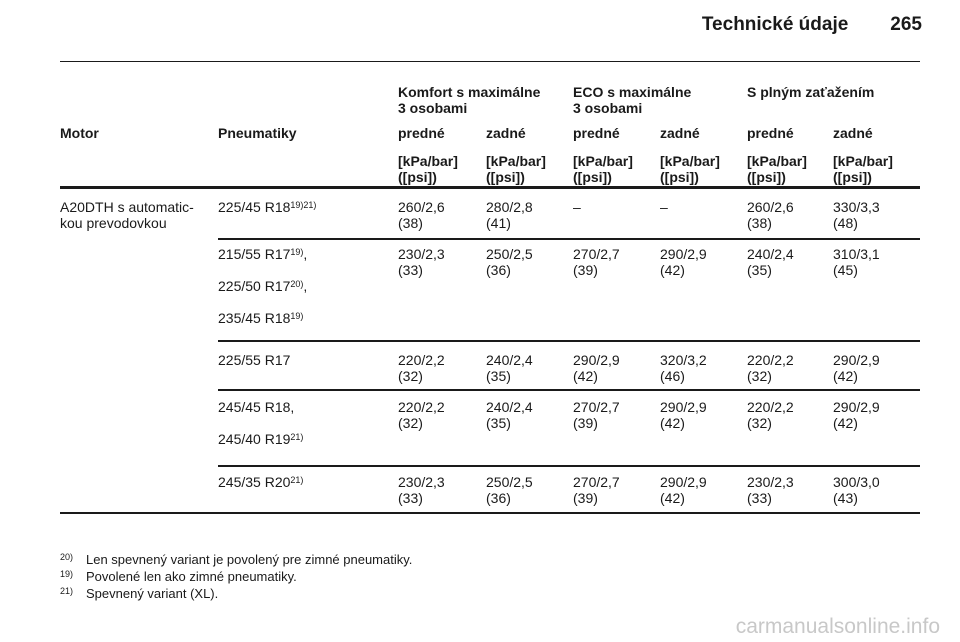 This screenshot has height=642, width=960. I want to click on footnote-mark: 21), so click(67, 591).